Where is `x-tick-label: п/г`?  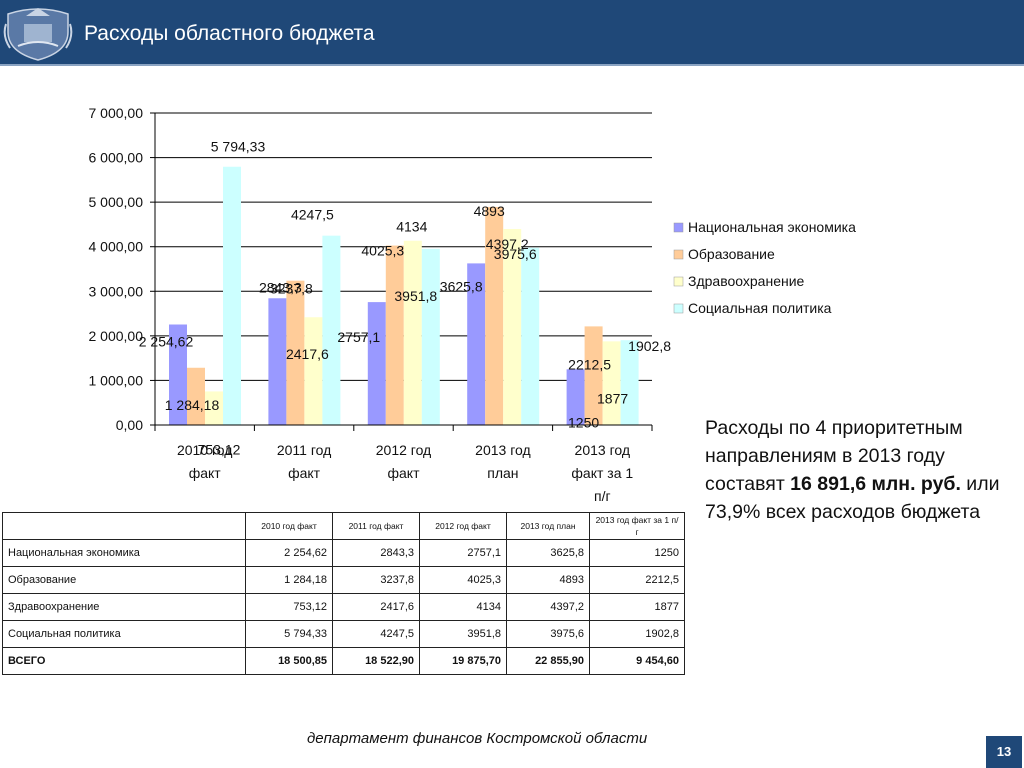
x-tick-label: п/г is located at coordinates (602, 496).